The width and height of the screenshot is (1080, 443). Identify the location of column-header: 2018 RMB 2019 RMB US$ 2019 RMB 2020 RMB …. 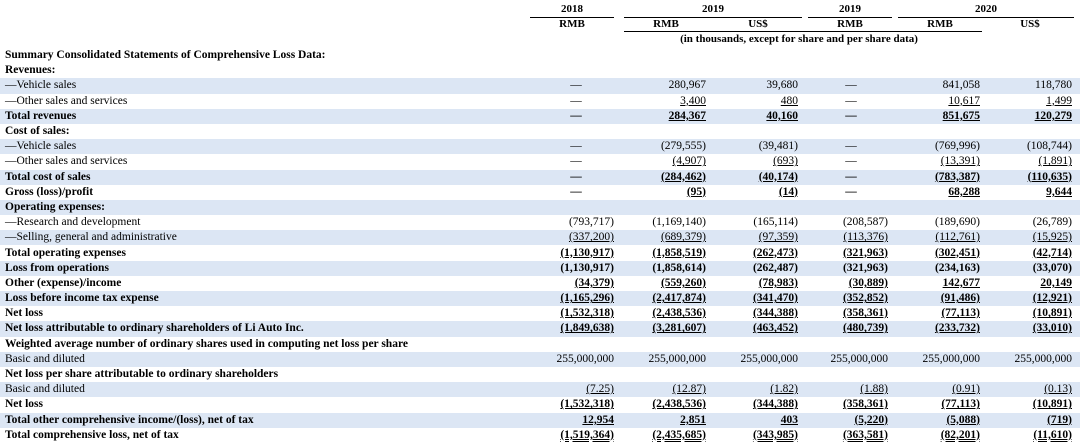
(540, 24).